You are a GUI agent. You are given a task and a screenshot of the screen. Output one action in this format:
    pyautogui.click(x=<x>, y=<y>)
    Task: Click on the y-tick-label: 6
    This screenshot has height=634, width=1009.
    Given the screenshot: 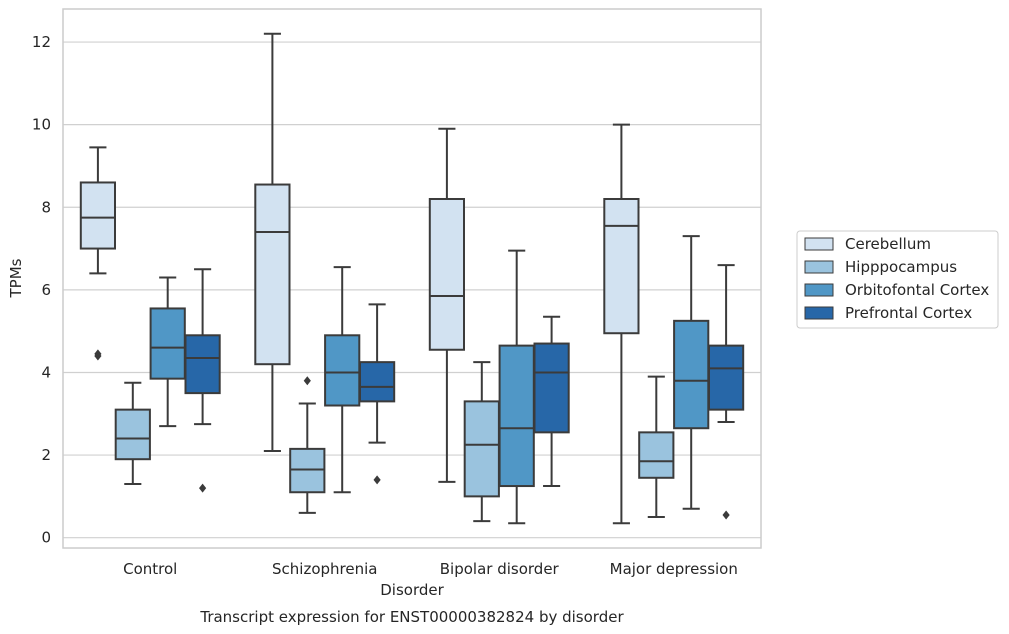 What is the action you would take?
    pyautogui.click(x=46, y=290)
    